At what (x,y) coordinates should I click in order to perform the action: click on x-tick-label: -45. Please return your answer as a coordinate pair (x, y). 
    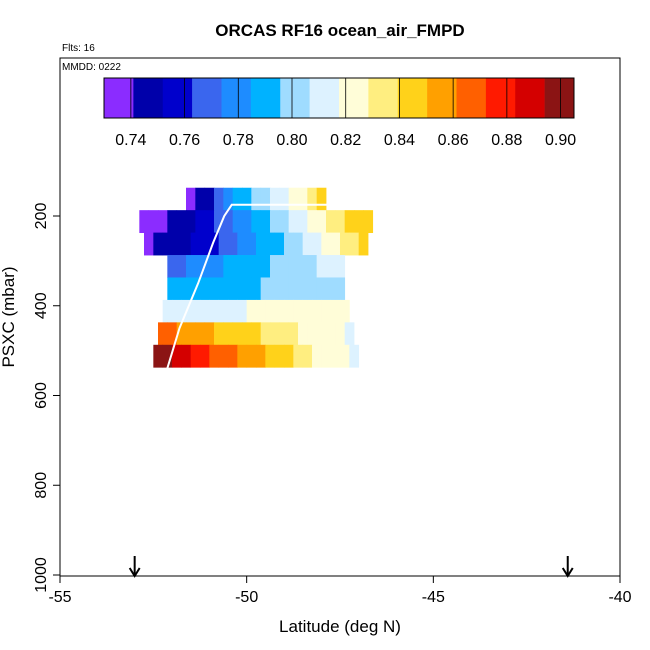
    Looking at the image, I should click on (433, 597).